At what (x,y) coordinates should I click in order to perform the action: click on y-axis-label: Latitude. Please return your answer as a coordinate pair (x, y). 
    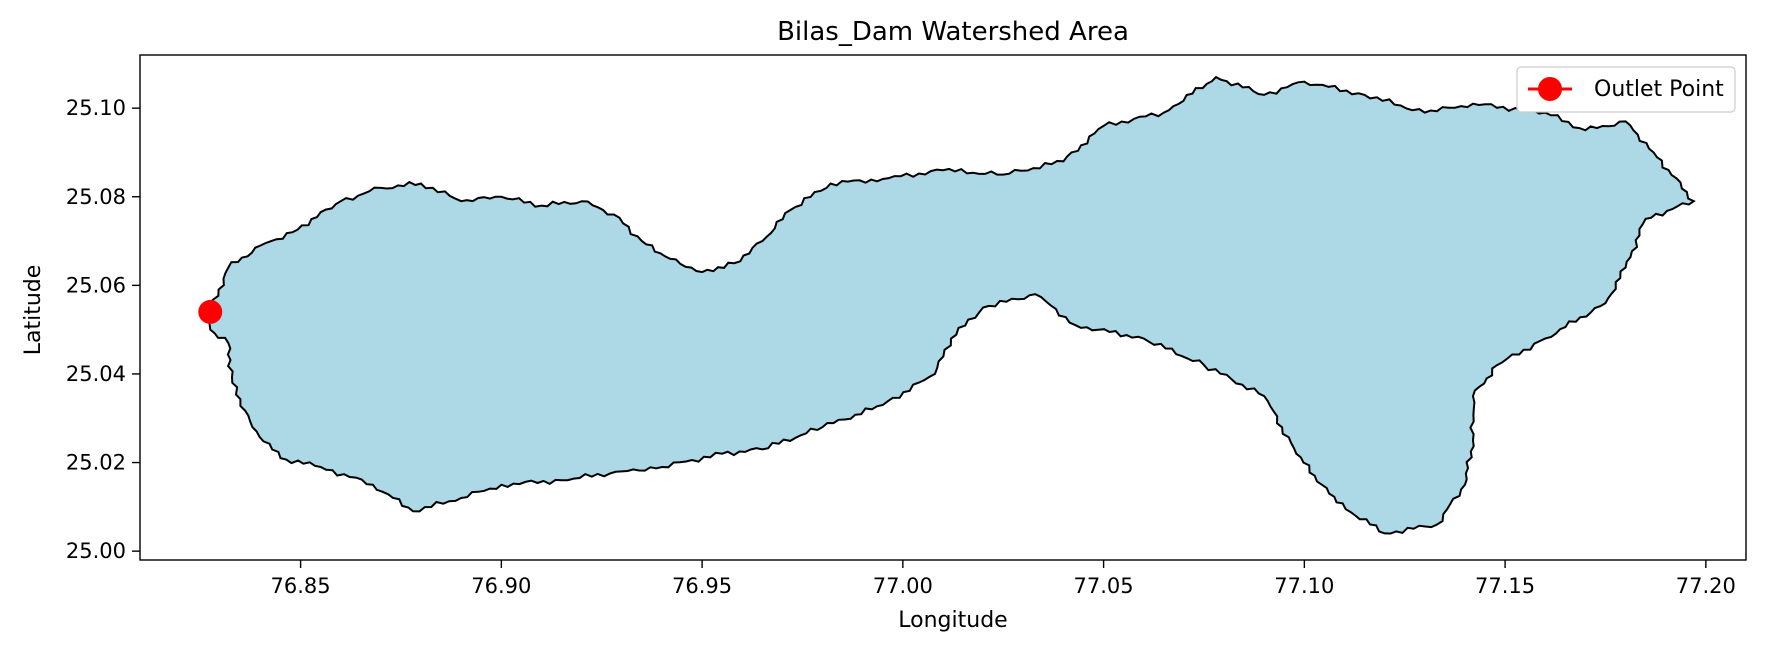
    Looking at the image, I should click on (33, 310).